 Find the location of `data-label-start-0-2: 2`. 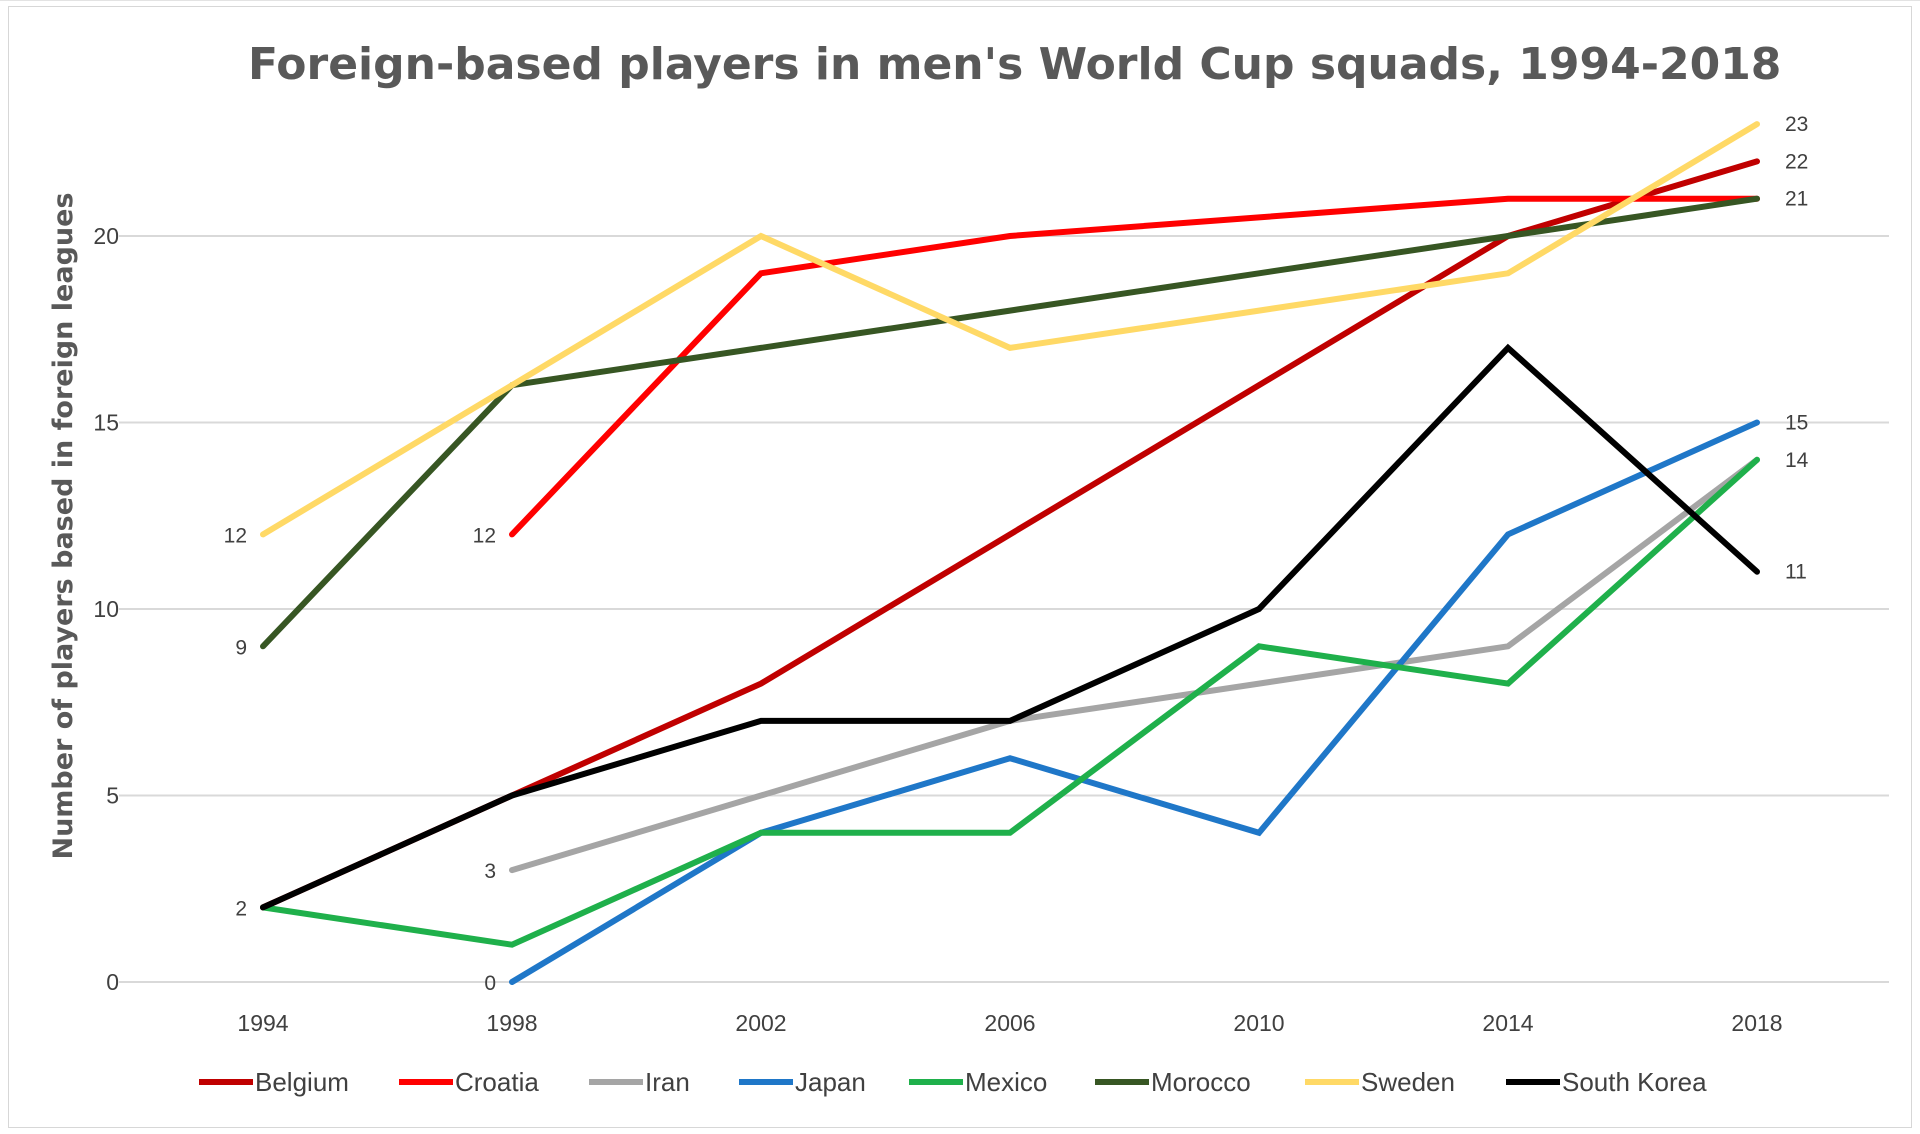

data-label-start-0-2: 2 is located at coordinates (241, 908).